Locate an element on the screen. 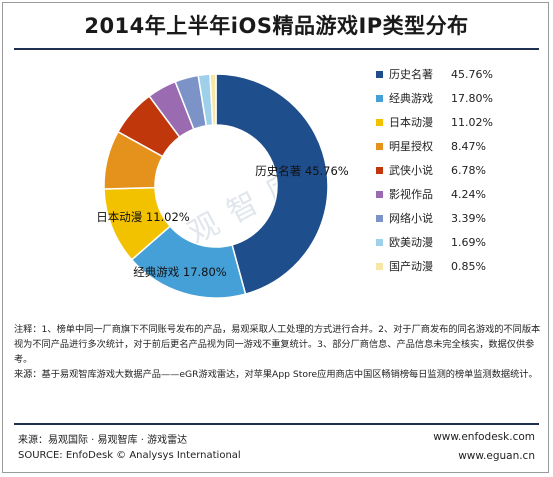  footer-url-enfodesk: www.enfodesk.com is located at coordinates (484, 437).